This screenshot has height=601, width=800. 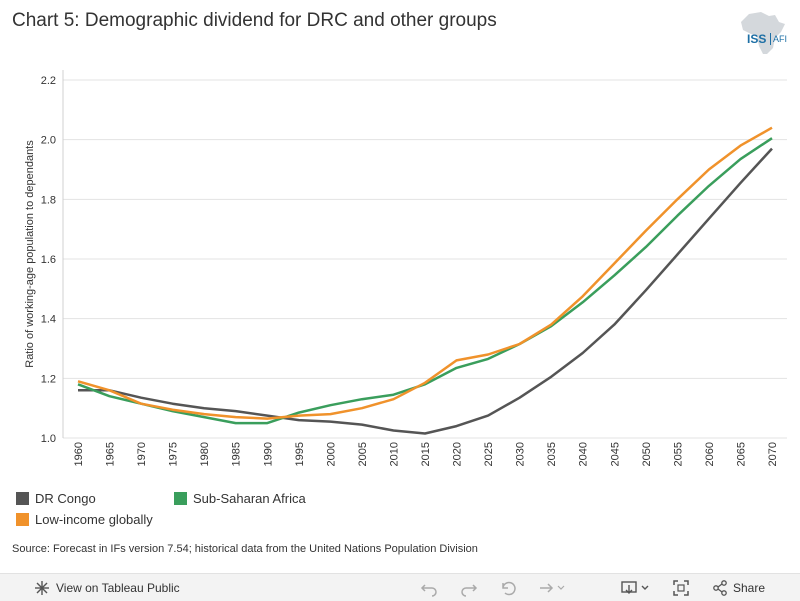 I want to click on legend-label: Low-income globally, so click(x=94, y=519).